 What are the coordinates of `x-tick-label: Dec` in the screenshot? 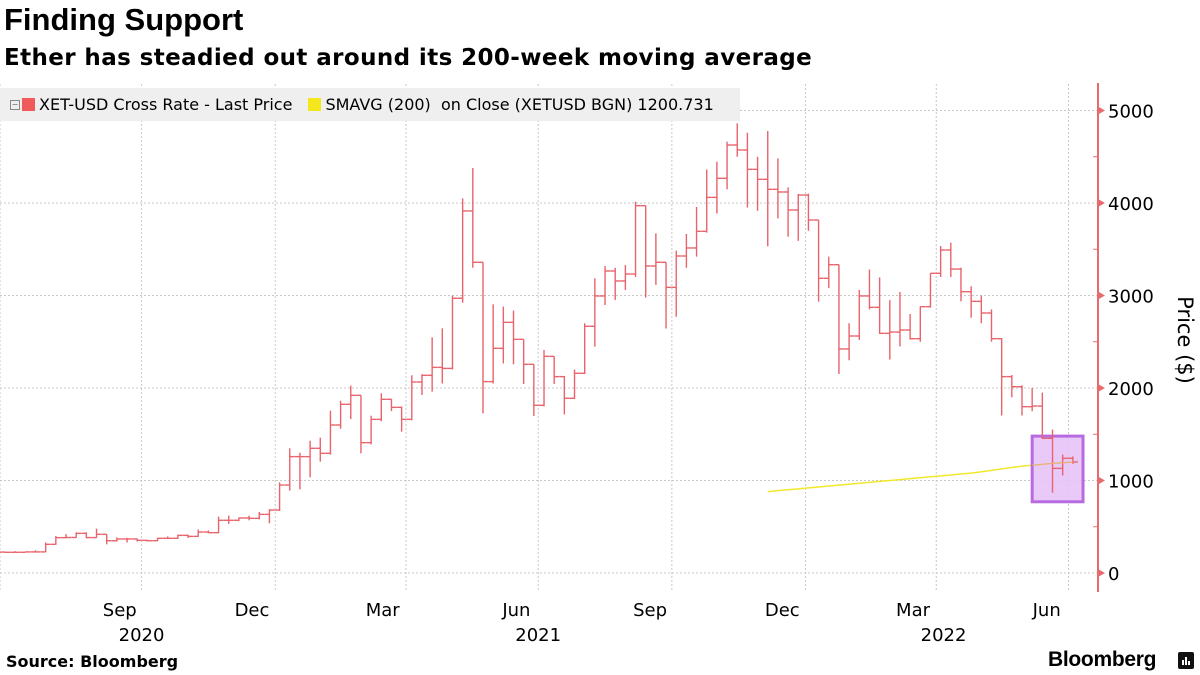 It's located at (782, 610).